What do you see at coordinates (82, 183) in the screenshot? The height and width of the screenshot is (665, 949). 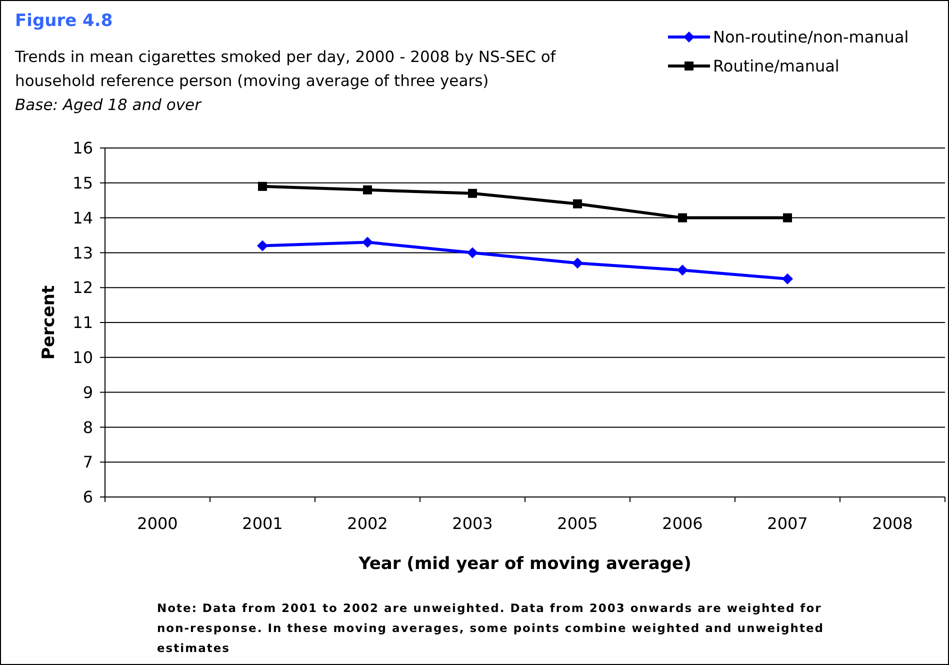 I see `y-tick-label: 15` at bounding box center [82, 183].